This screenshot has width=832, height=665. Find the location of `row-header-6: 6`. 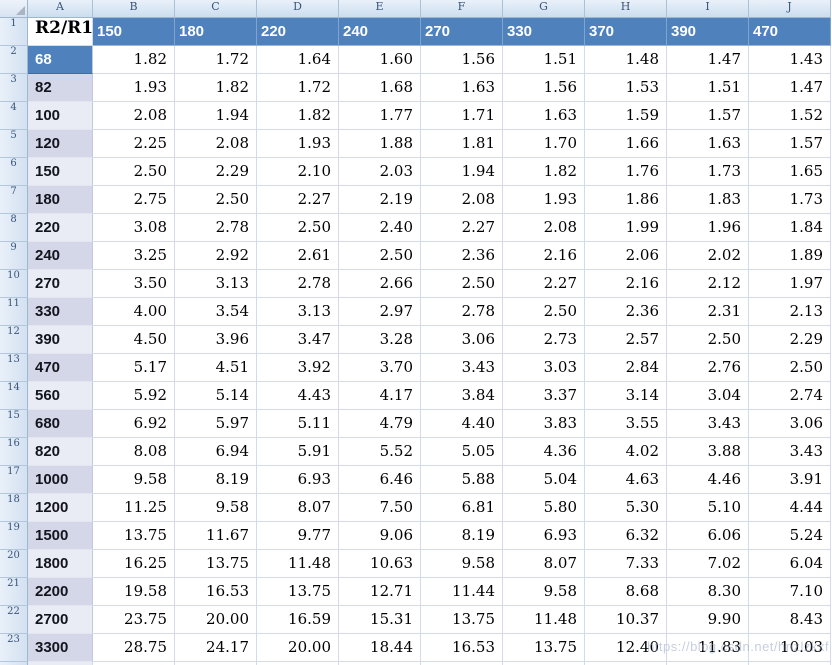

row-header-6: 6 is located at coordinates (14, 172).